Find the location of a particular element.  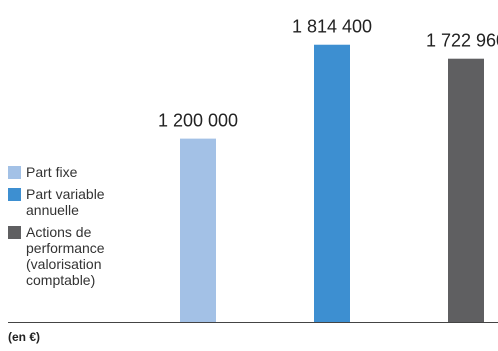

legend-item-part-variable: Part variable annuelle is located at coordinates (83, 202).